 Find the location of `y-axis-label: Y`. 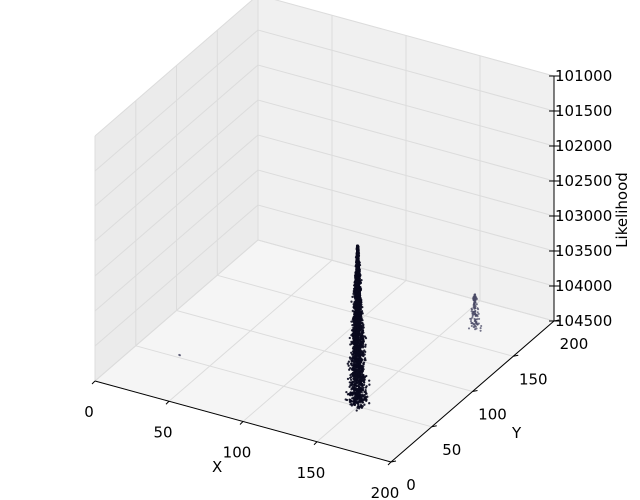

y-axis-label: Y is located at coordinates (516, 433).